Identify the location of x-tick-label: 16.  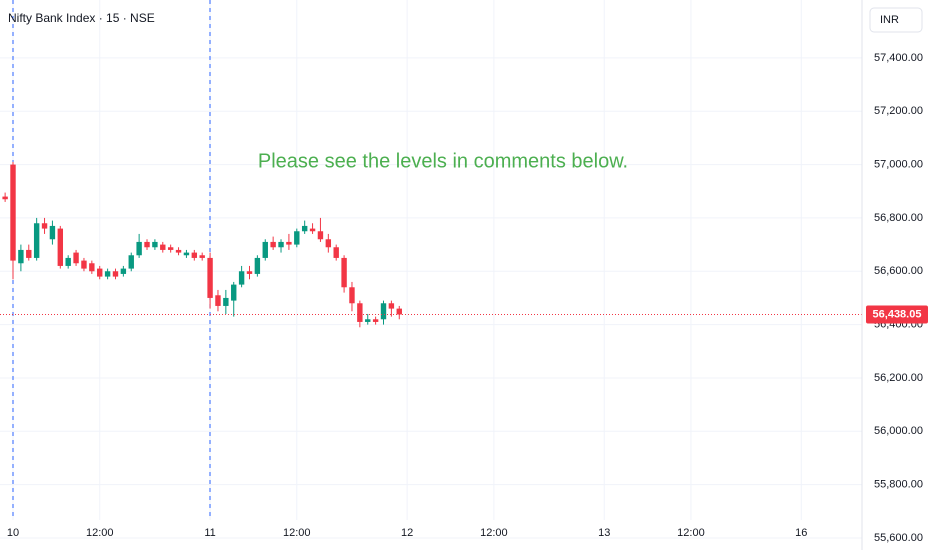
(801, 533).